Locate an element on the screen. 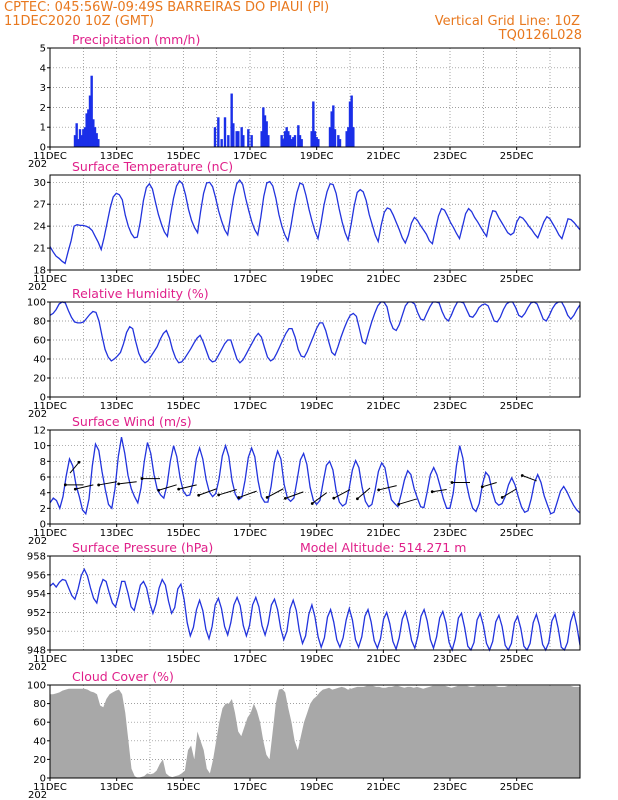  y-tick-label: 24 is located at coordinates (39, 227).